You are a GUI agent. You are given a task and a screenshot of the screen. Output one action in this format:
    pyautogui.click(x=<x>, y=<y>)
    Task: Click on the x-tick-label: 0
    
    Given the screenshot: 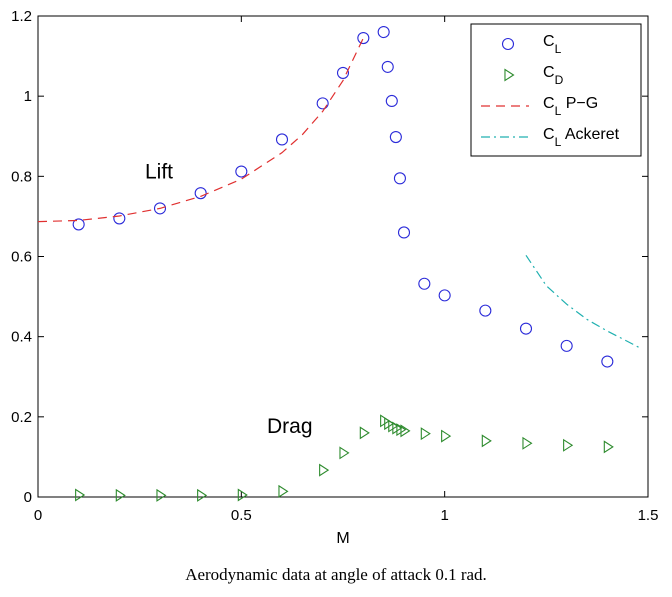 What is the action you would take?
    pyautogui.click(x=38, y=515)
    